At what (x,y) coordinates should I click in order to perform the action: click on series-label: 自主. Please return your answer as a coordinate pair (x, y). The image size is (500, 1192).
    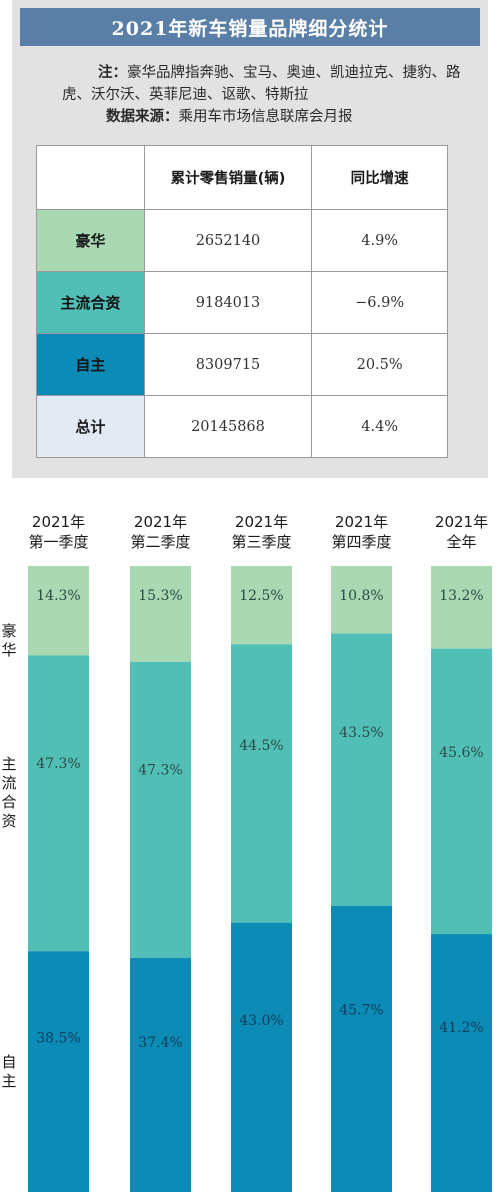
    Looking at the image, I should click on (9, 1071).